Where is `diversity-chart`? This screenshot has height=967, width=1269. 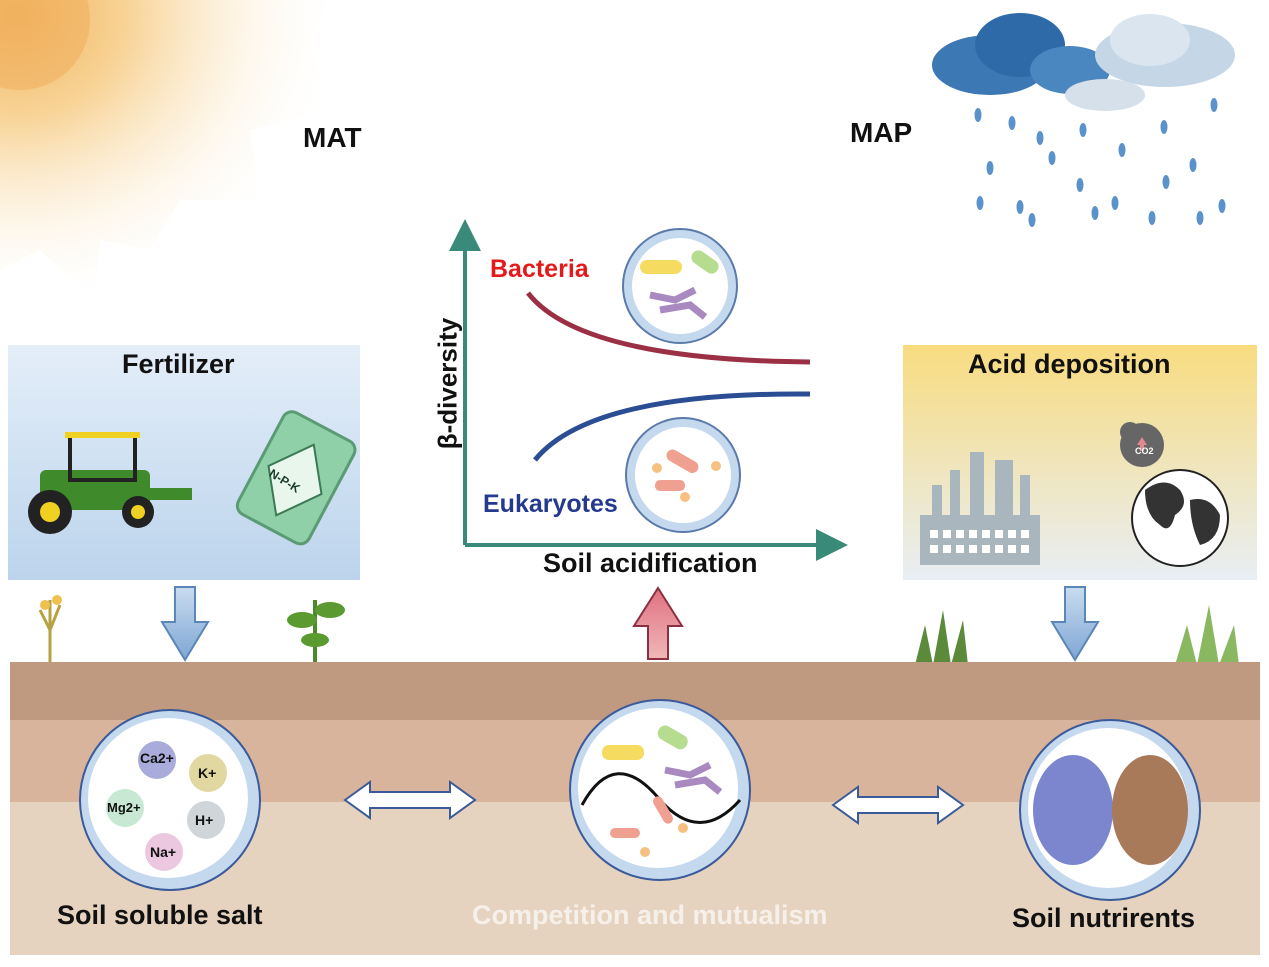 diversity-chart is located at coordinates (648, 390).